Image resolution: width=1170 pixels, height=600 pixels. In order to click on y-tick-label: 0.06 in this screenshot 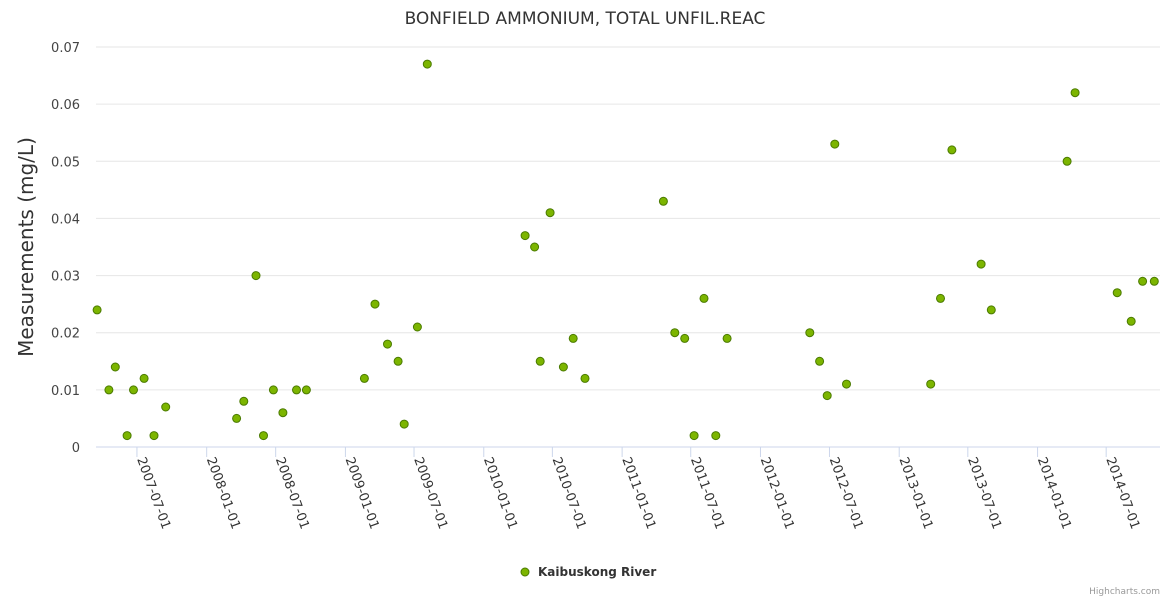, I will do `click(65, 105)`.